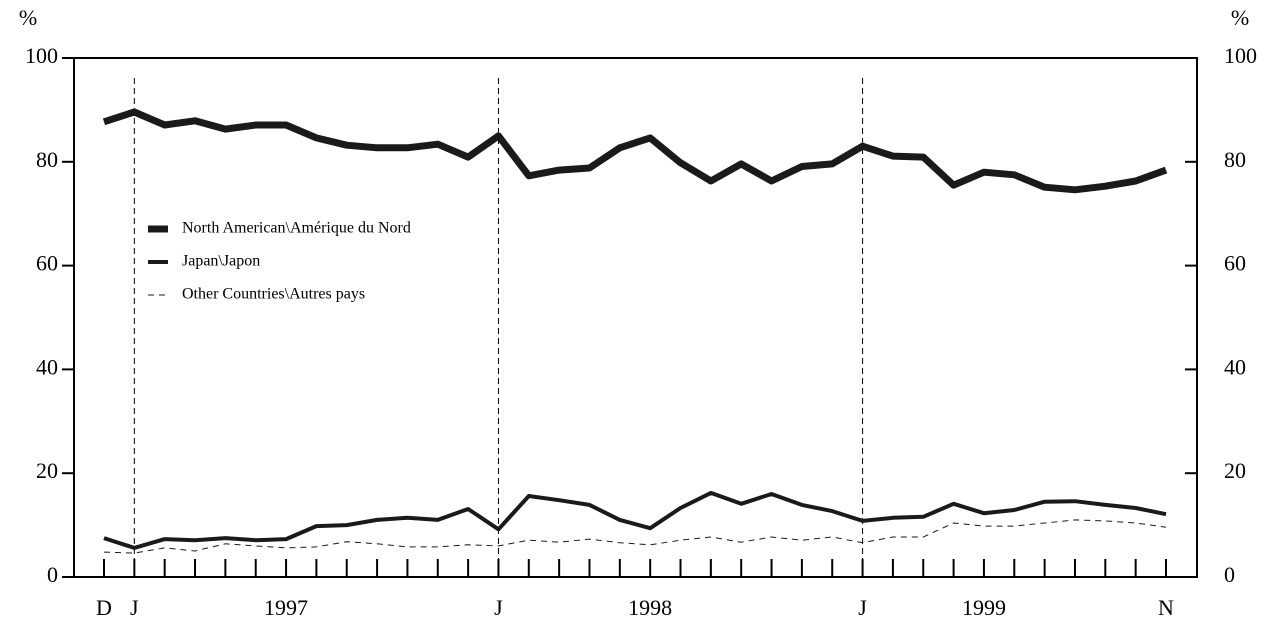  I want to click on y-tick-label: 40, so click(47, 366).